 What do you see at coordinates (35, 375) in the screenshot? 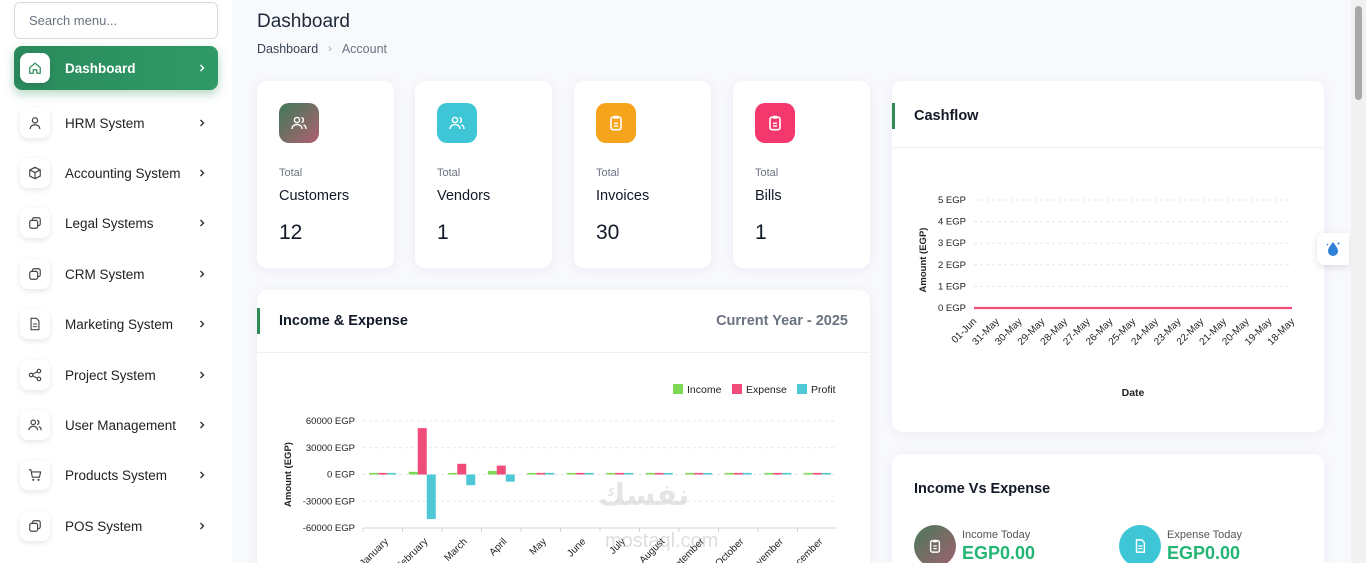
I see `share-icon` at bounding box center [35, 375].